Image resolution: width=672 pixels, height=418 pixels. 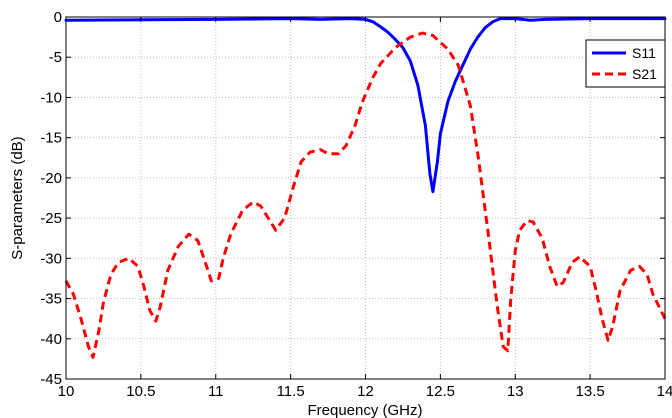 What do you see at coordinates (440, 391) in the screenshot?
I see `x-tick-label: 12.5` at bounding box center [440, 391].